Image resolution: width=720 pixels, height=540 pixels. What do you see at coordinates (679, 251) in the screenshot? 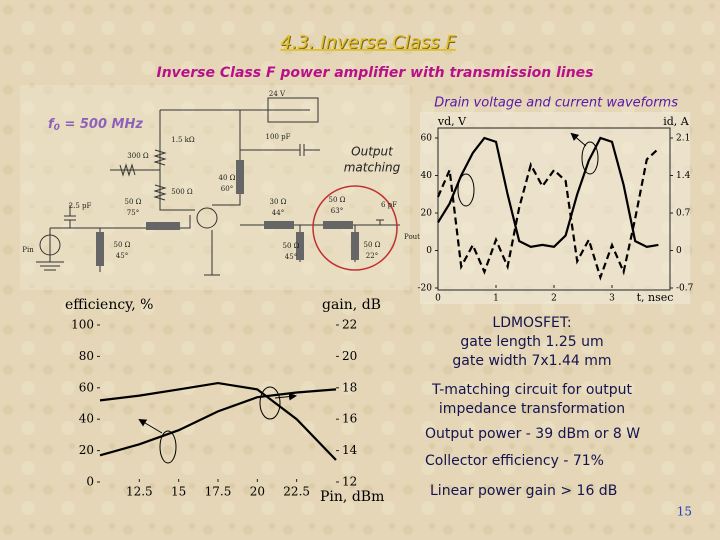
I see `y2-tick-label: 0` at bounding box center [679, 251].